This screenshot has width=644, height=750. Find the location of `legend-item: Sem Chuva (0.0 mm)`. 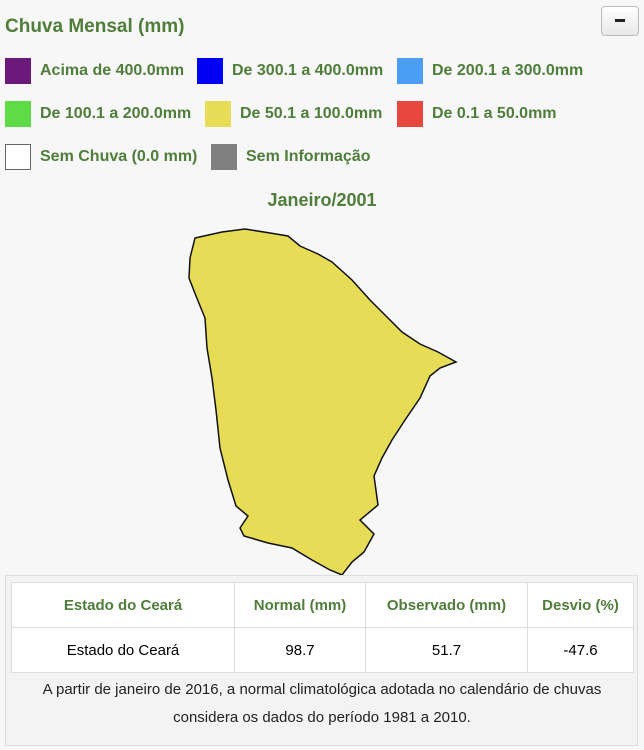

legend-item: Sem Chuva (0.0 mm) is located at coordinates (101, 157).